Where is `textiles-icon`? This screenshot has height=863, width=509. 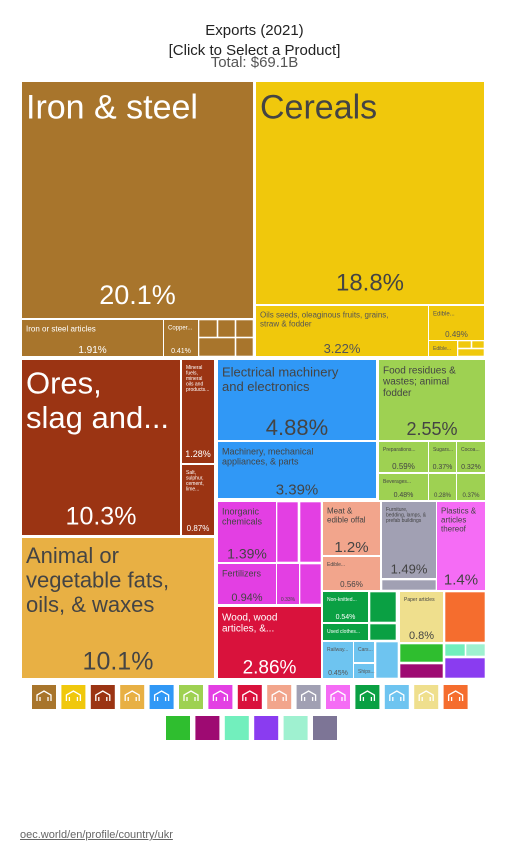
textiles-icon is located at coordinates (308, 697).